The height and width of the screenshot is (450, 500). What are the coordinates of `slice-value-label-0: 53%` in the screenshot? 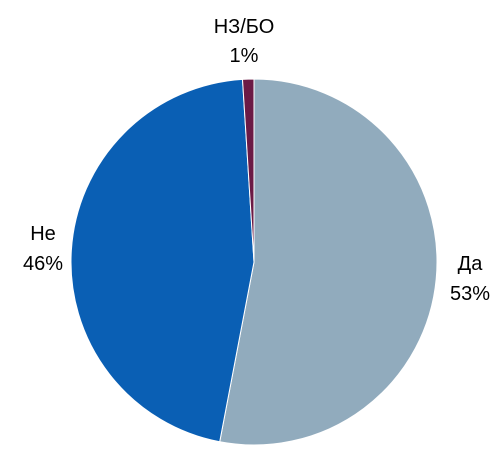 It's located at (470, 294).